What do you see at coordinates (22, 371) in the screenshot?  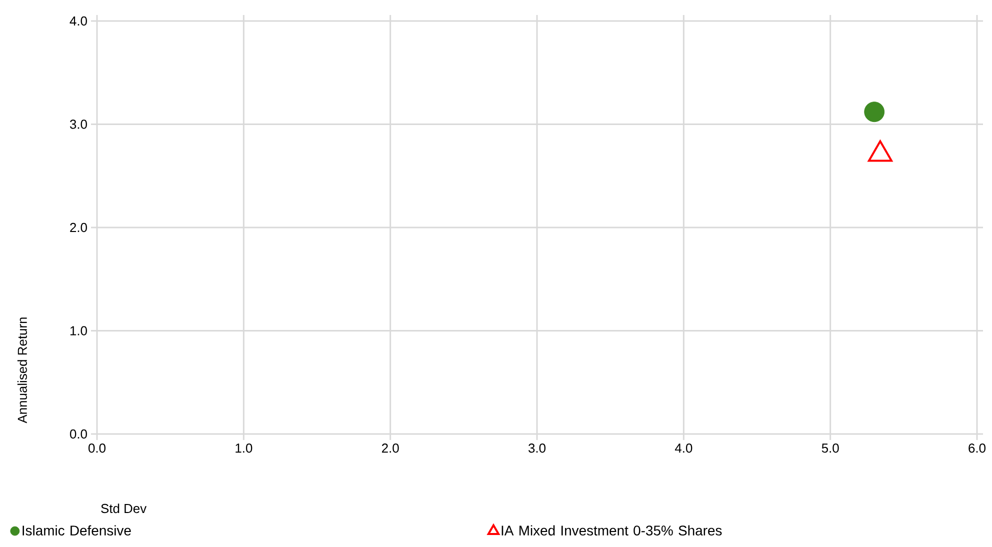 I see `y-axis-title: Annualised Return` at bounding box center [22, 371].